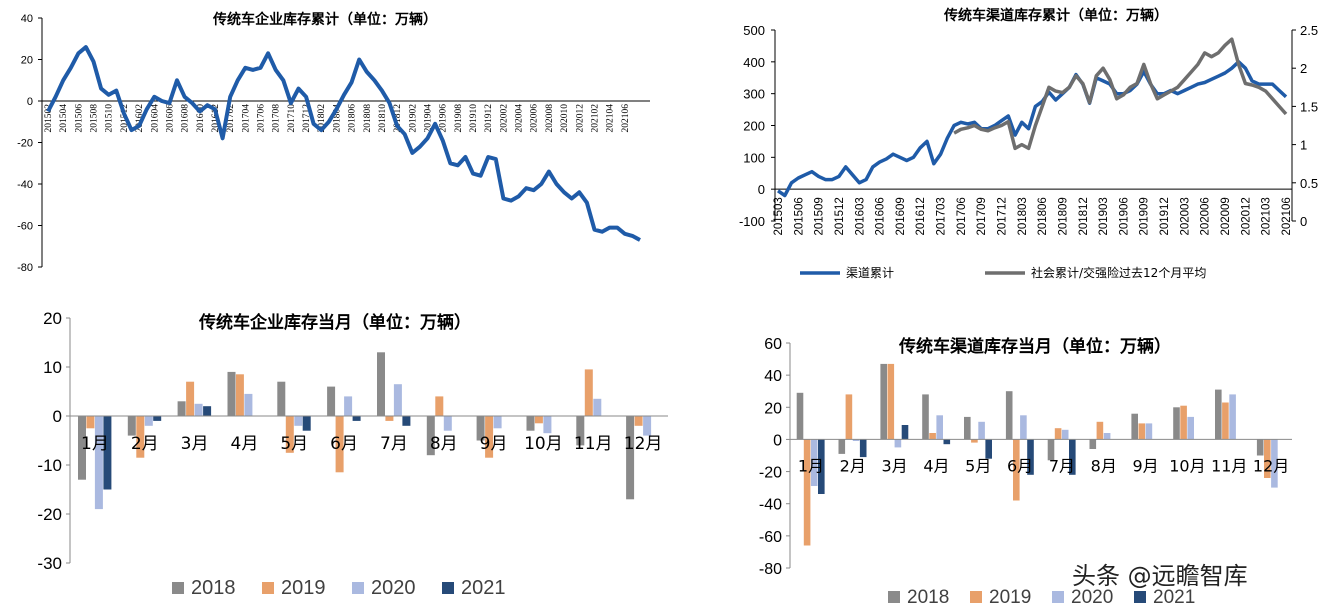 The width and height of the screenshot is (1334, 609). What do you see at coordinates (358, 588) in the screenshot?
I see `legend-swatch-2020` at bounding box center [358, 588].